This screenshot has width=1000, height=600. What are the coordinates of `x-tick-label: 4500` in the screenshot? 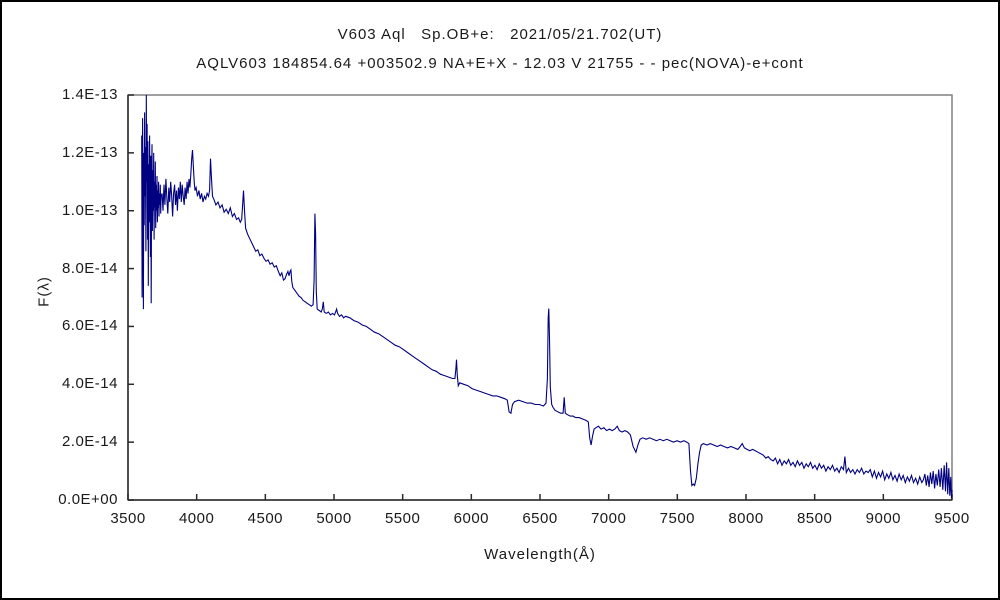 It's located at (265, 518).